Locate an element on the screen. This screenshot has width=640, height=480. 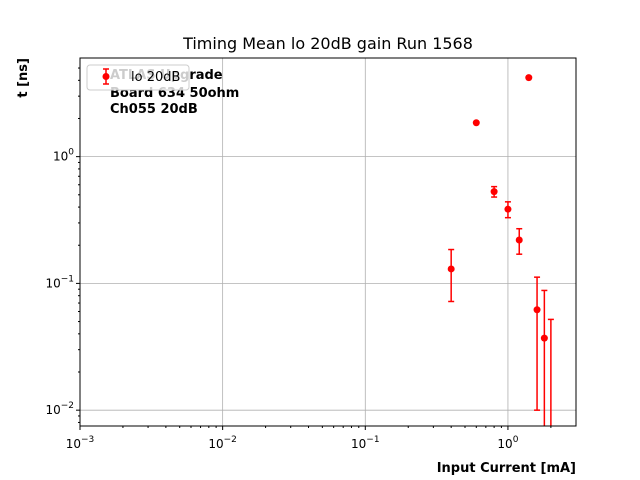
annotation-line-3: Ch055 20dB is located at coordinates (154, 109).